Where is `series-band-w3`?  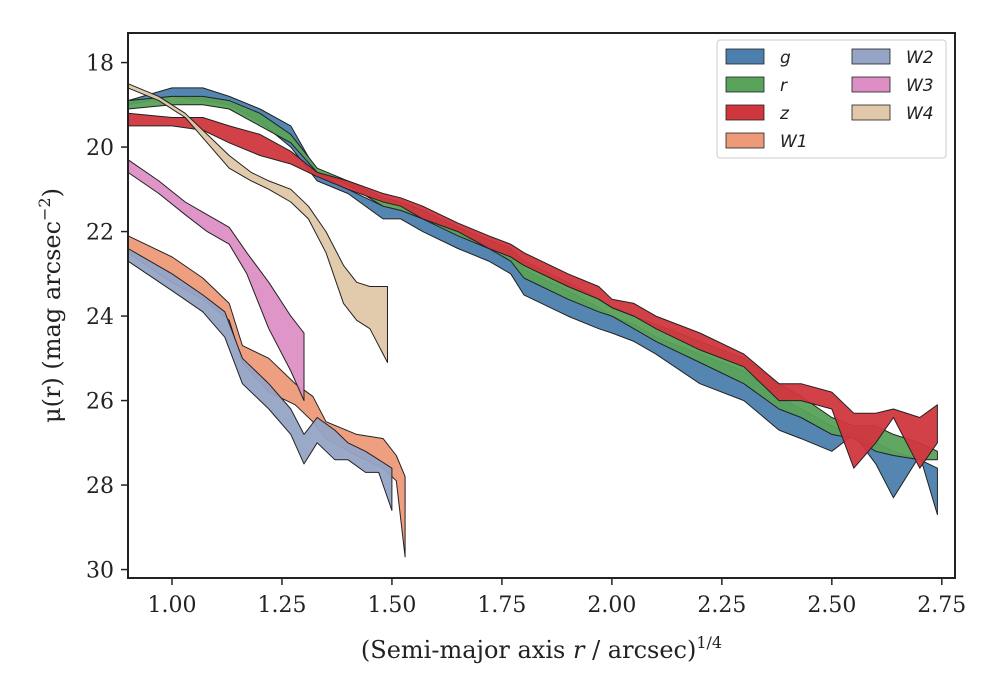
series-band-w3 is located at coordinates (216, 280).